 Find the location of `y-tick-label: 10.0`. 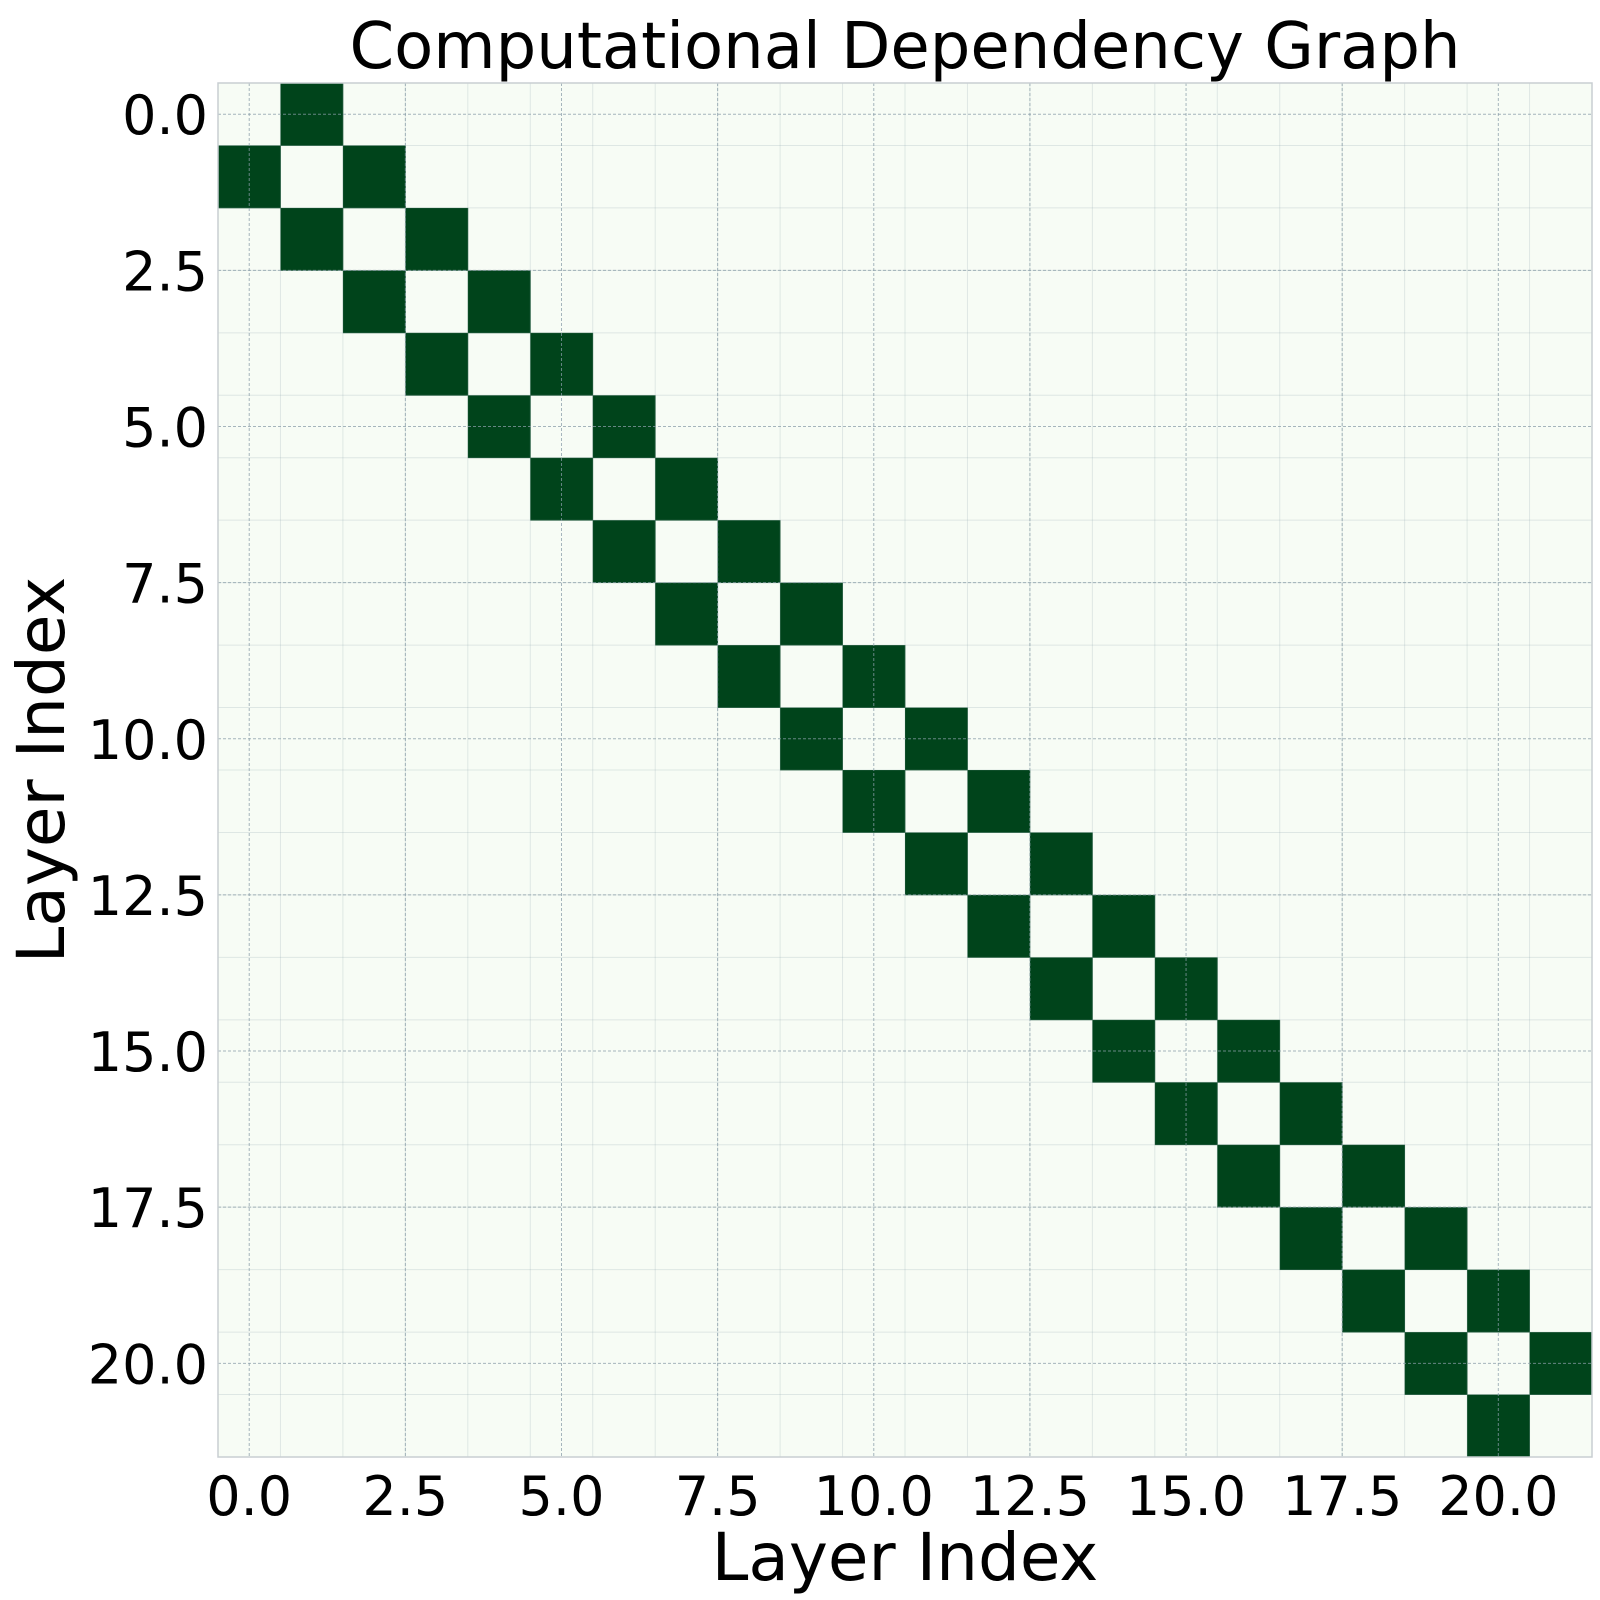

y-tick-label: 10.0 is located at coordinates (148, 740).